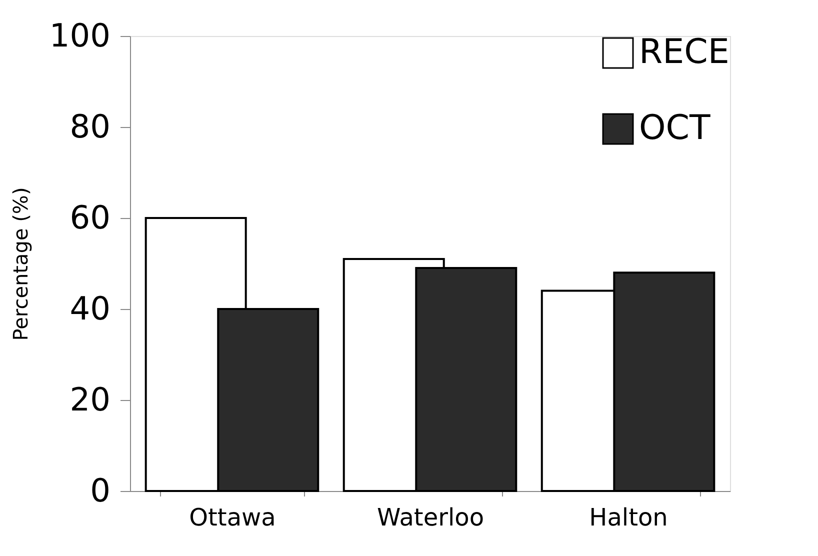 The width and height of the screenshot is (818, 556). I want to click on legend-label: OCT, so click(674, 128).